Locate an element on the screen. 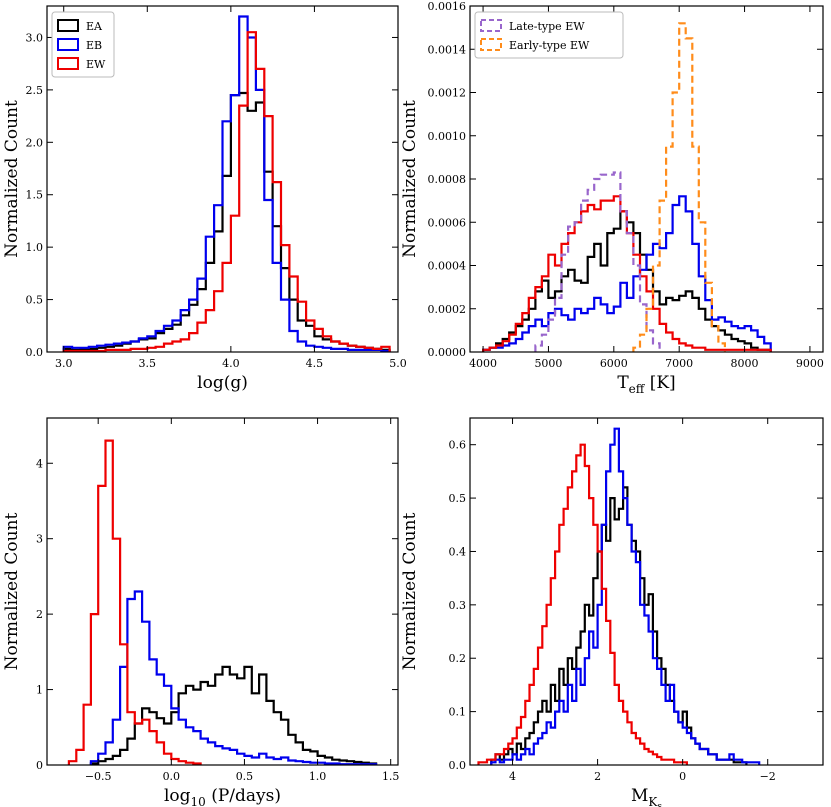 This screenshot has width=831, height=807. y-tick-label: 0.3 is located at coordinates (458, 605).